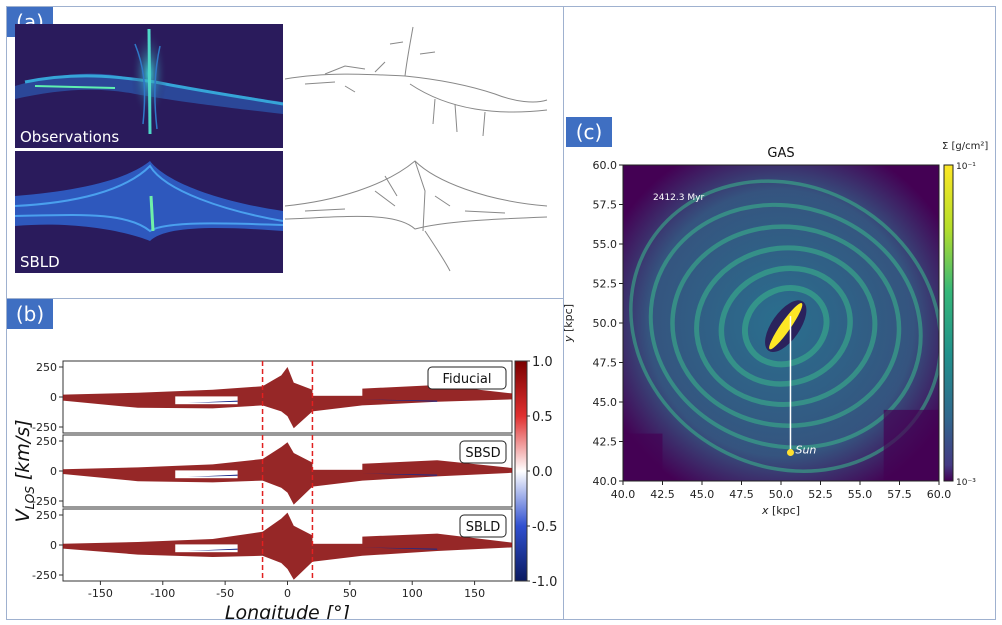 The width and height of the screenshot is (1002, 625). I want to click on panel-c-label: (c), so click(589, 132).